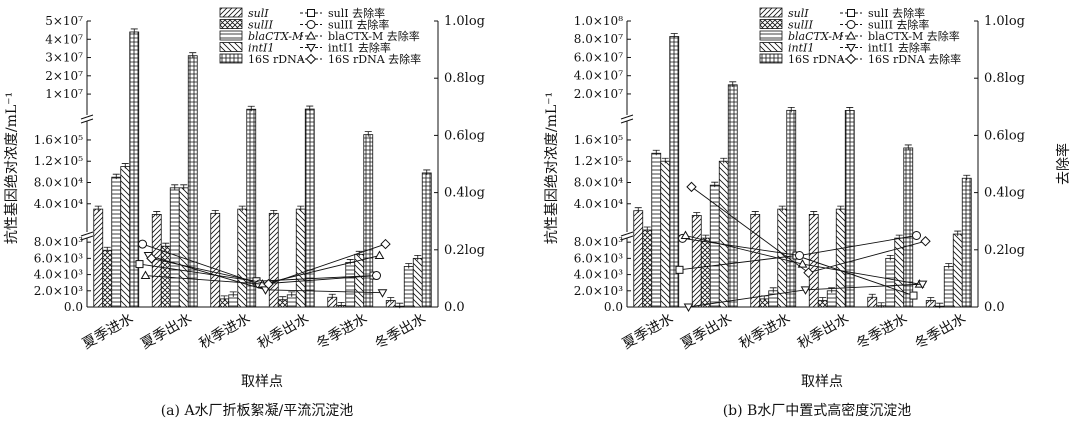 The width and height of the screenshot is (1080, 422). I want to click on y-tick-label: 1.0×10⁸, so click(598, 21).